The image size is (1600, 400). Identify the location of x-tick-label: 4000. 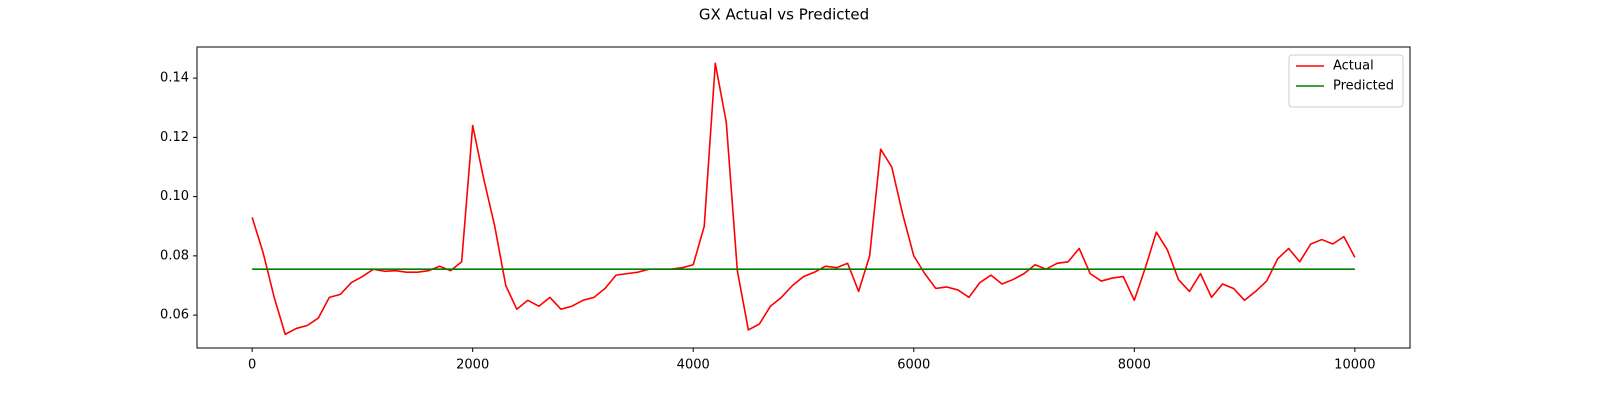
(693, 365).